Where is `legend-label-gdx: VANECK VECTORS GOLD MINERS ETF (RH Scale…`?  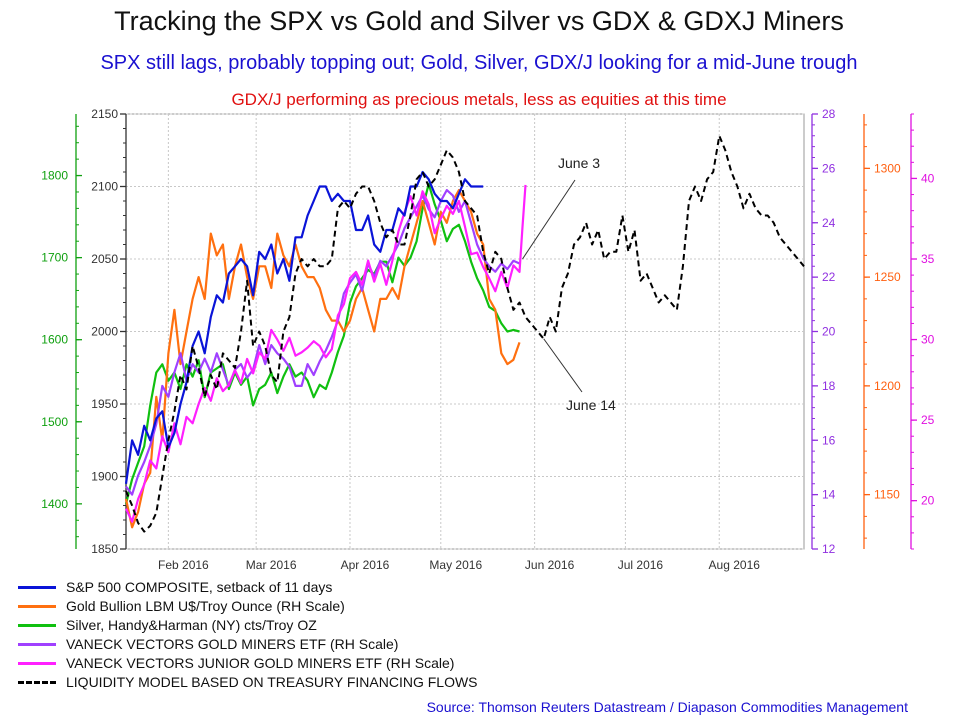 legend-label-gdx: VANECK VECTORS GOLD MINERS ETF (RH Scale… is located at coordinates (232, 644).